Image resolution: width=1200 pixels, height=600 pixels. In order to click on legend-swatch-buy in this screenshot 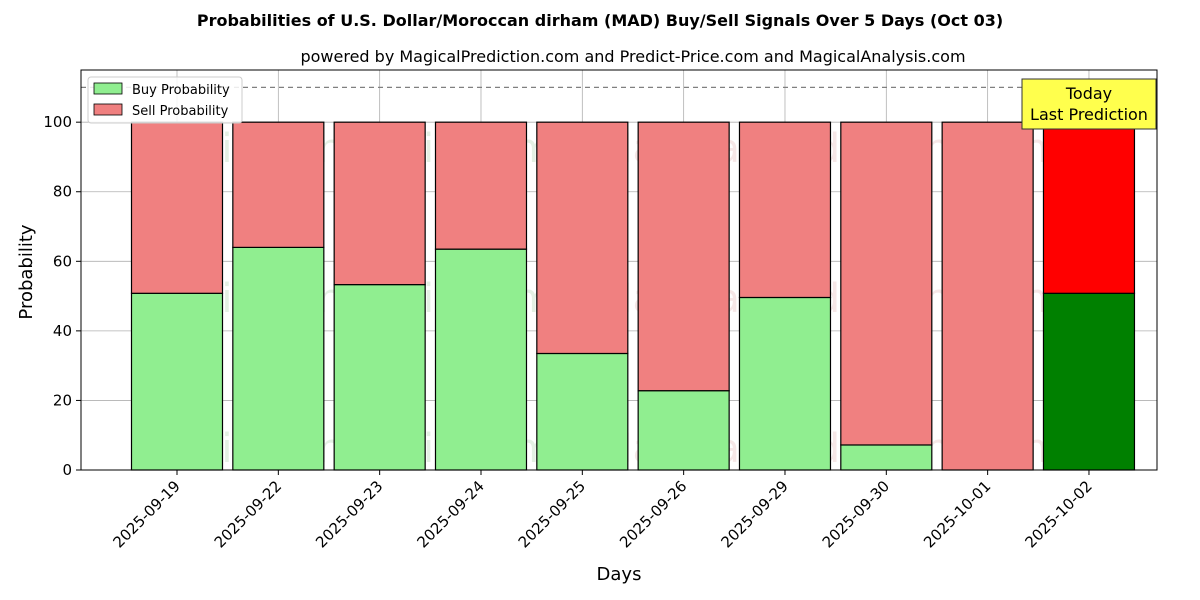, I will do `click(108, 88)`.